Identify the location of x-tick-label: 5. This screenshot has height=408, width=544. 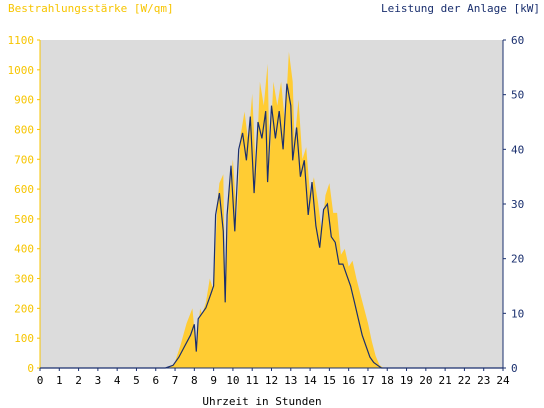
(136, 380).